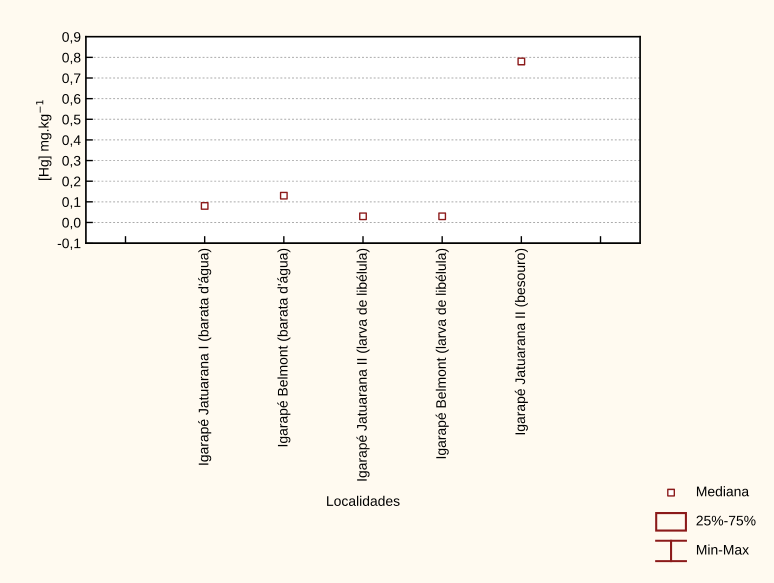 The image size is (774, 583). I want to click on y-tick-label: 0,3, so click(71, 162).